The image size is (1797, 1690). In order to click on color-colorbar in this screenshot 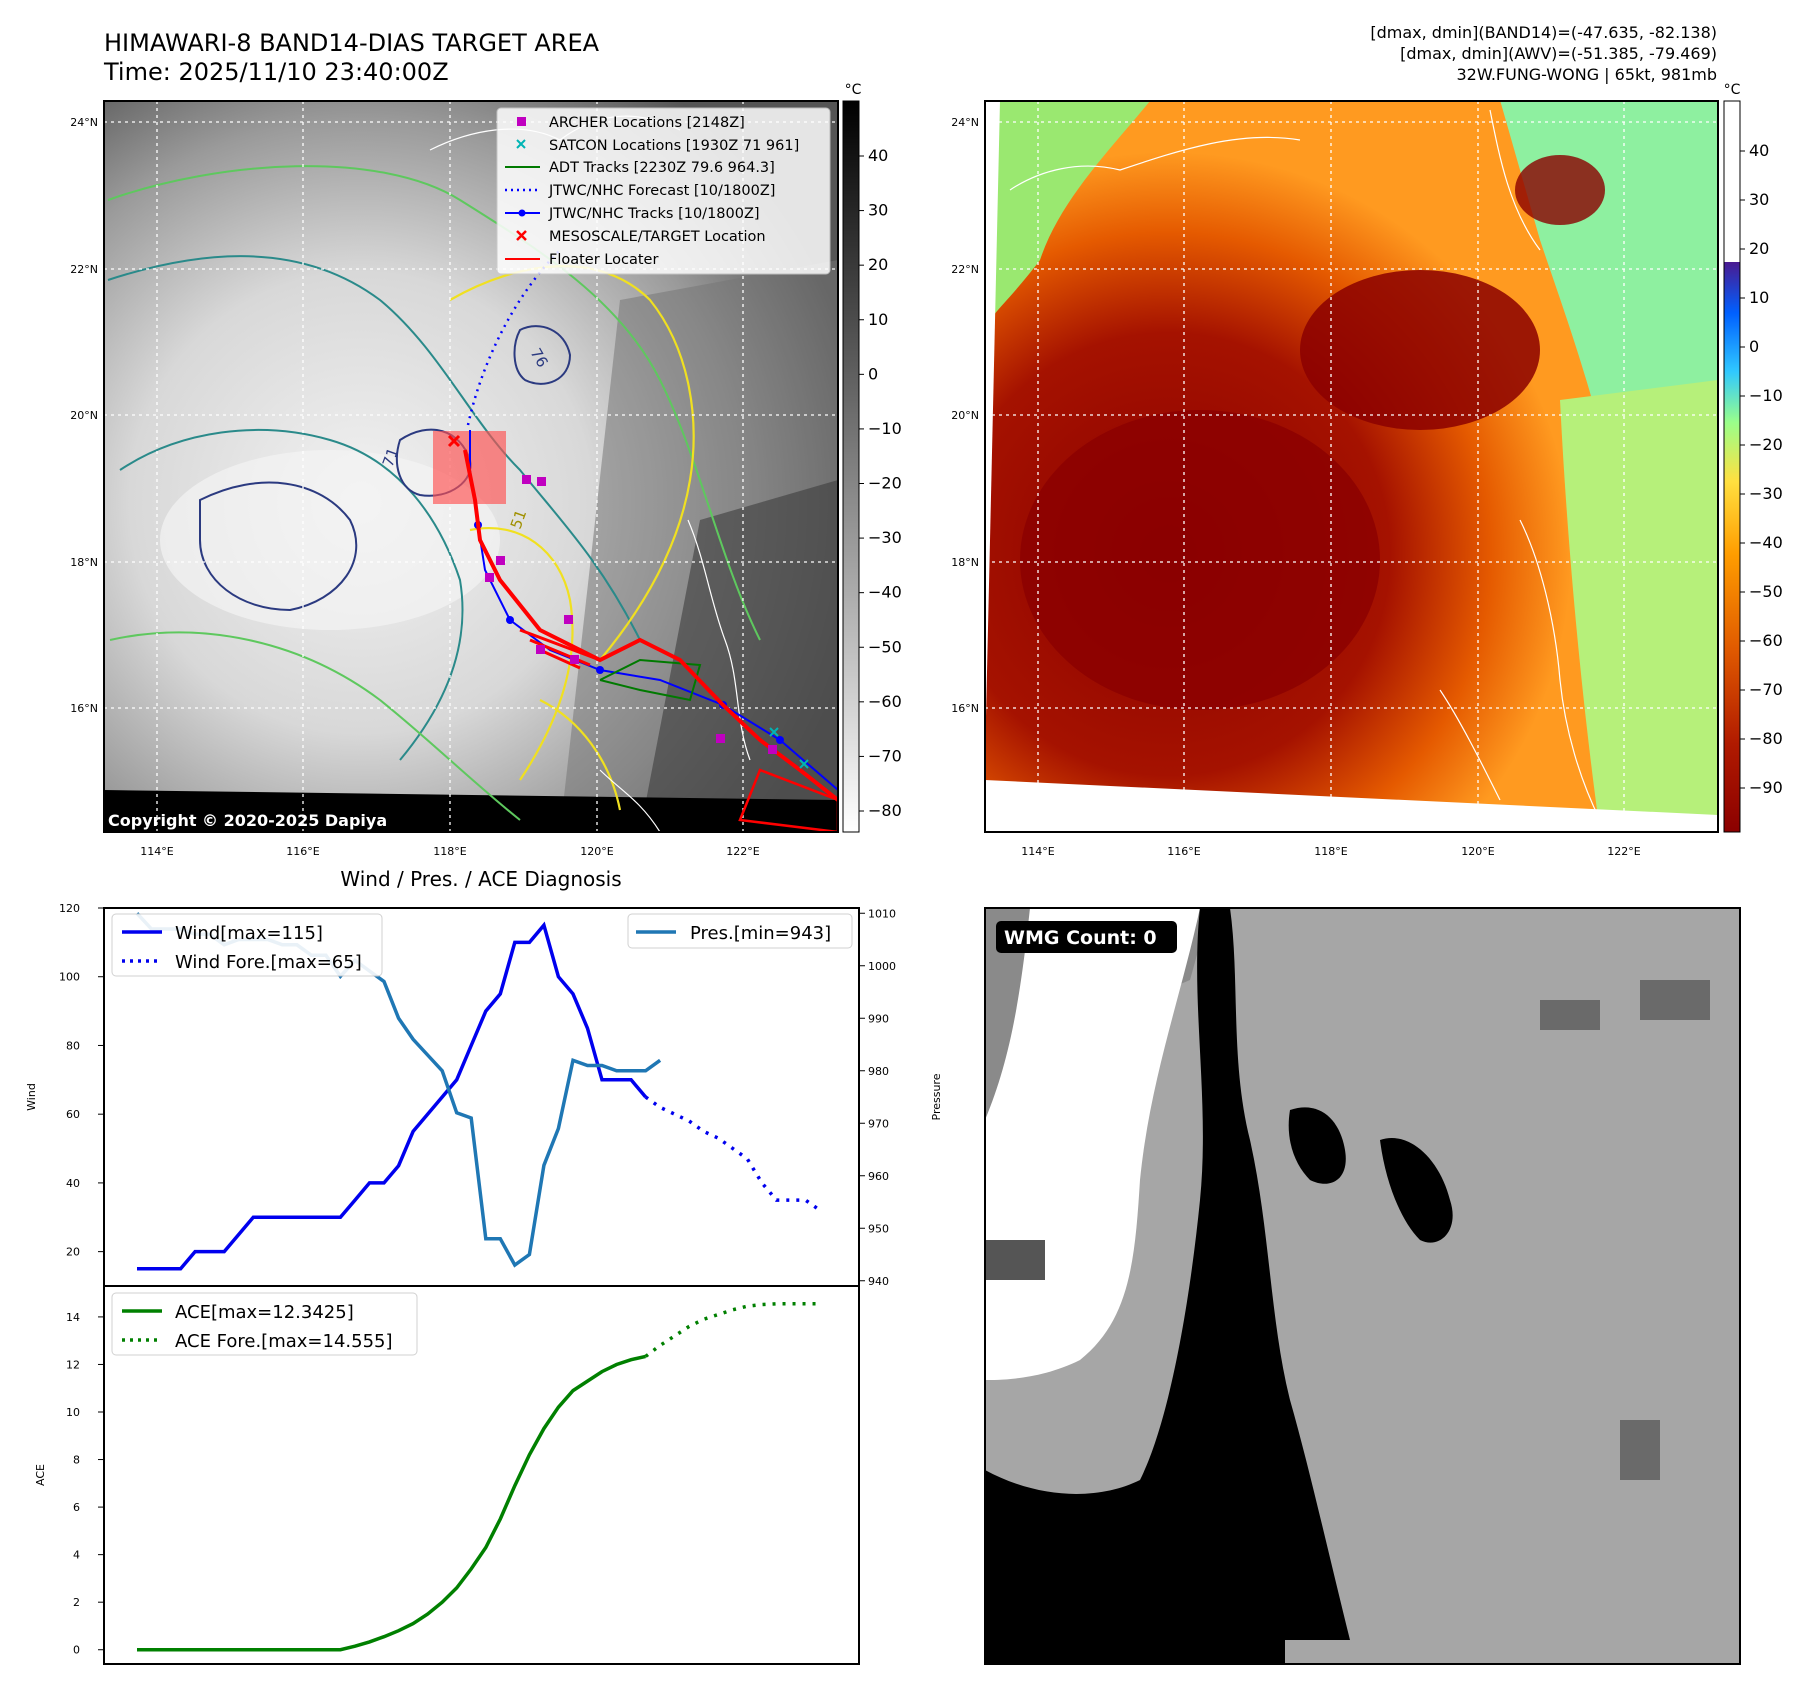, I will do `click(1732, 466)`.